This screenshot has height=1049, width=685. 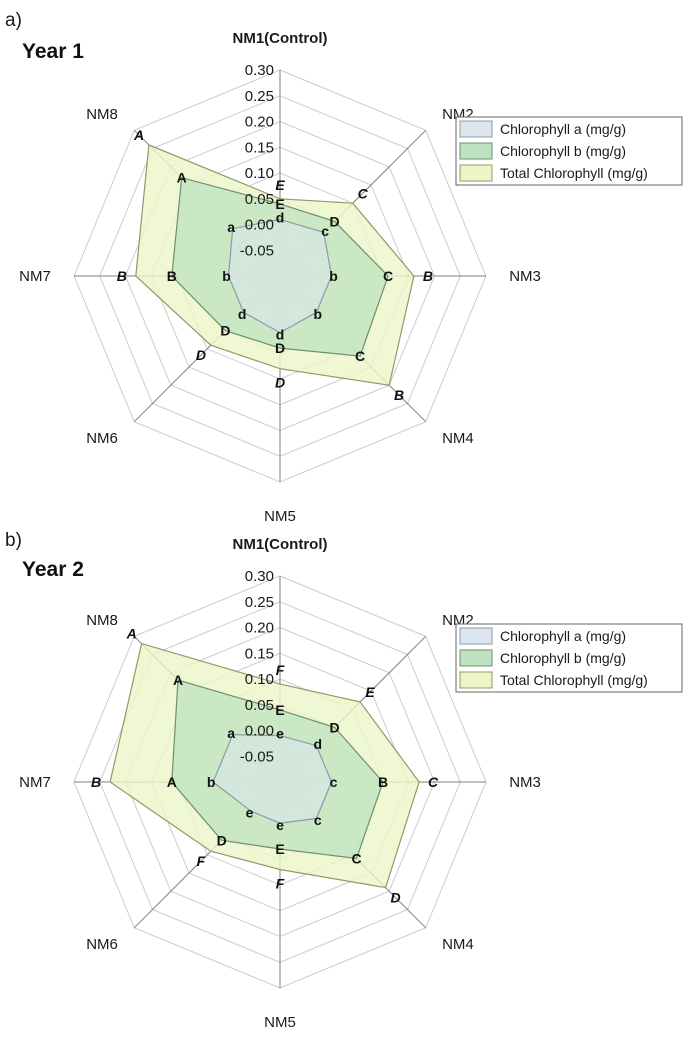 What do you see at coordinates (13, 20) in the screenshot?
I see `panel-letter: a)` at bounding box center [13, 20].